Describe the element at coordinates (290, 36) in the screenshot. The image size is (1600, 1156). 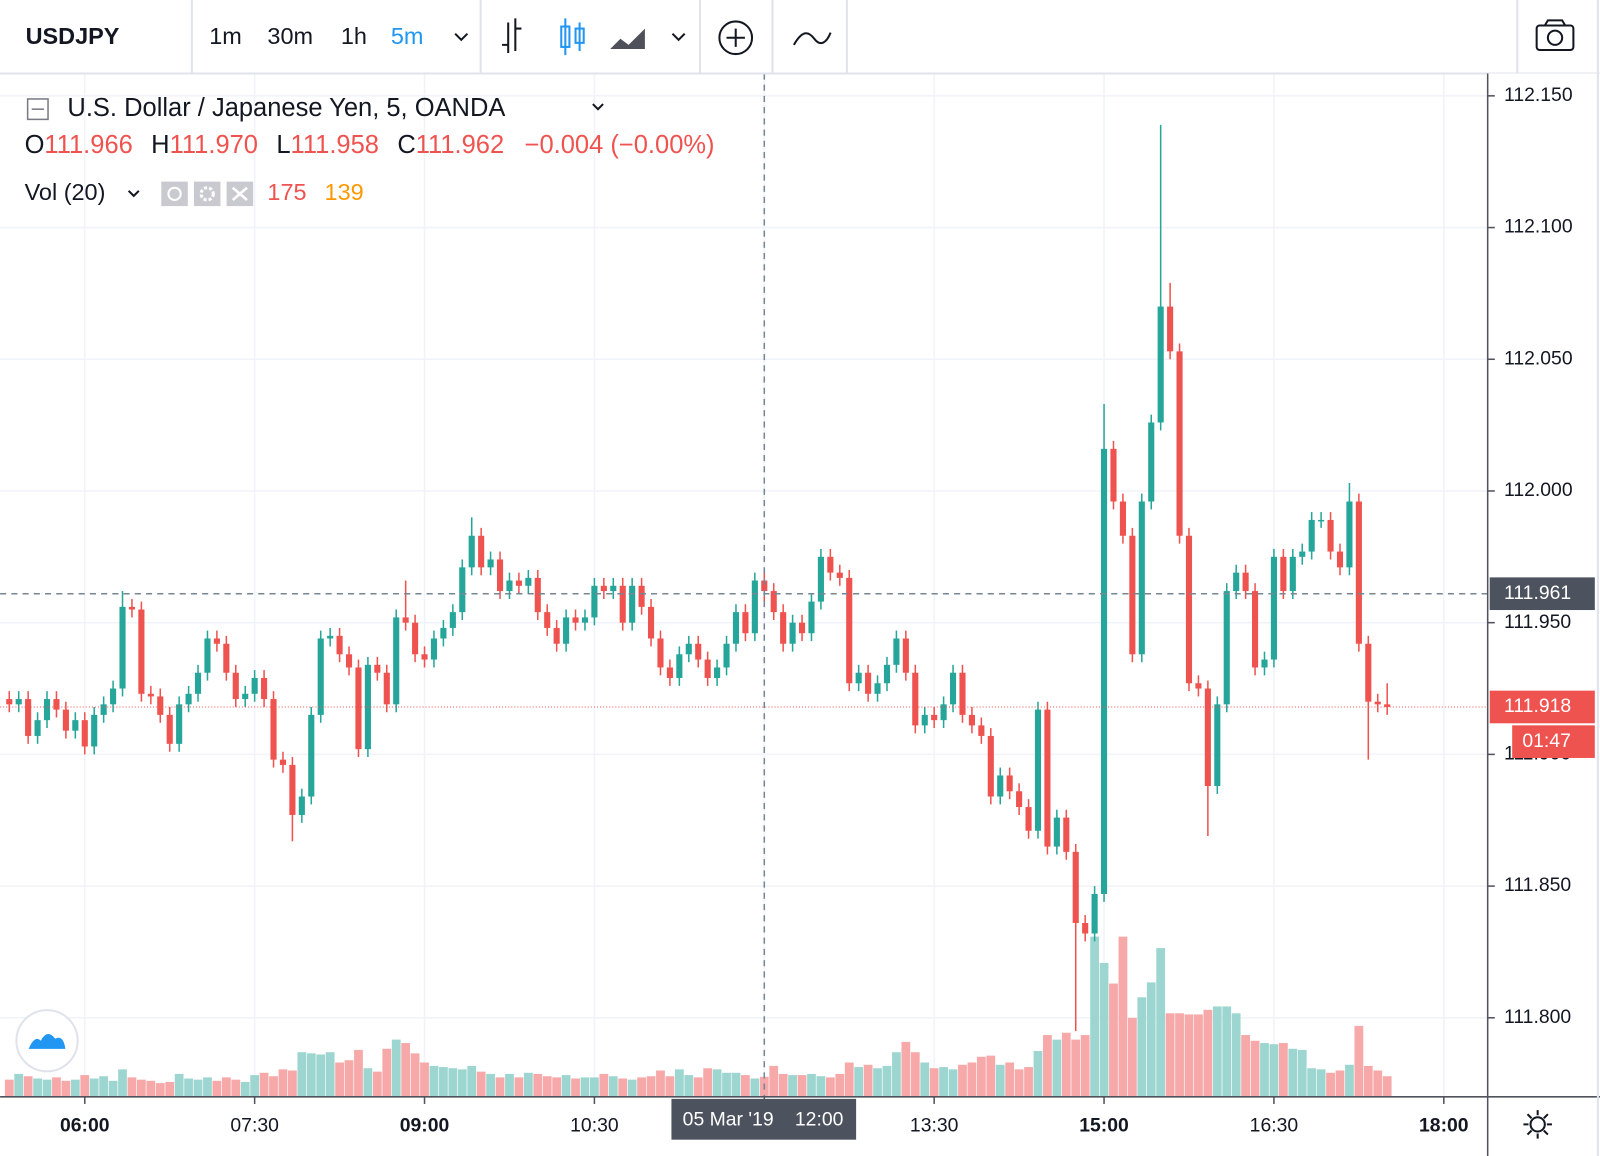
I see `interval: 30m` at that location.